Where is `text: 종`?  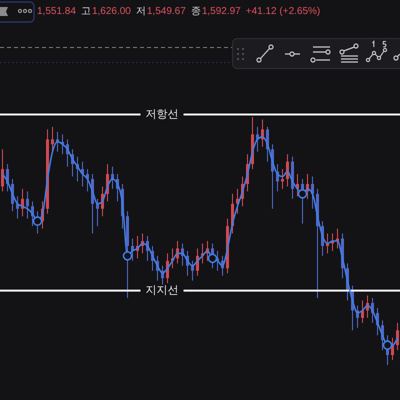 text: 종 is located at coordinates (195, 11).